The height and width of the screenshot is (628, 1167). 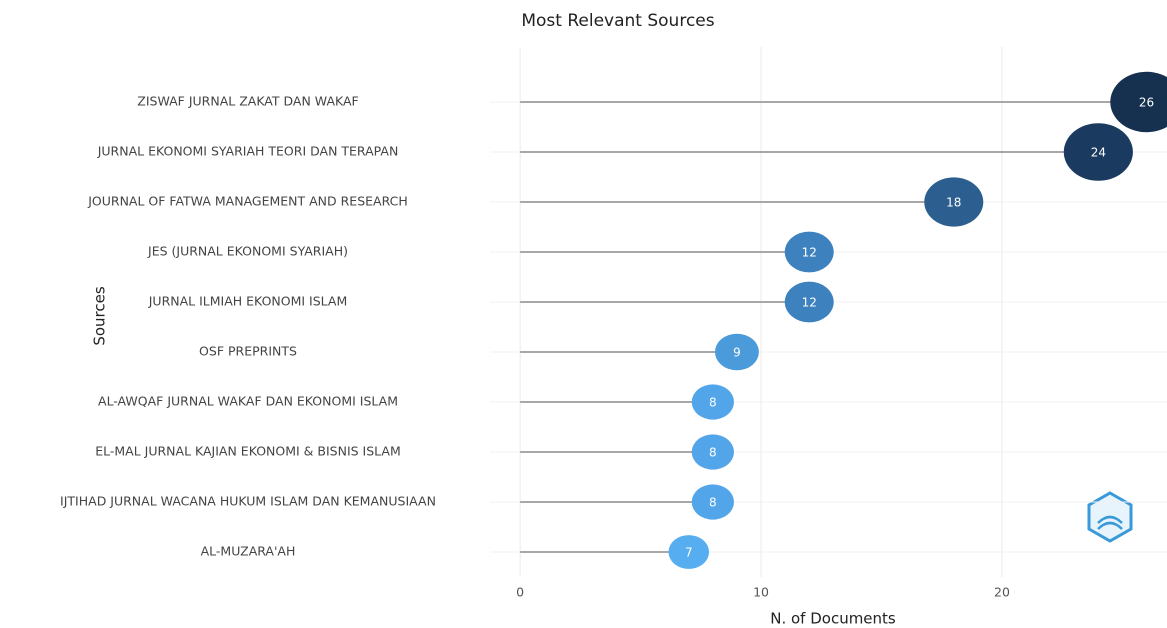 I want to click on y-tick-label: OSF PREPRINTS, so click(x=248, y=351).